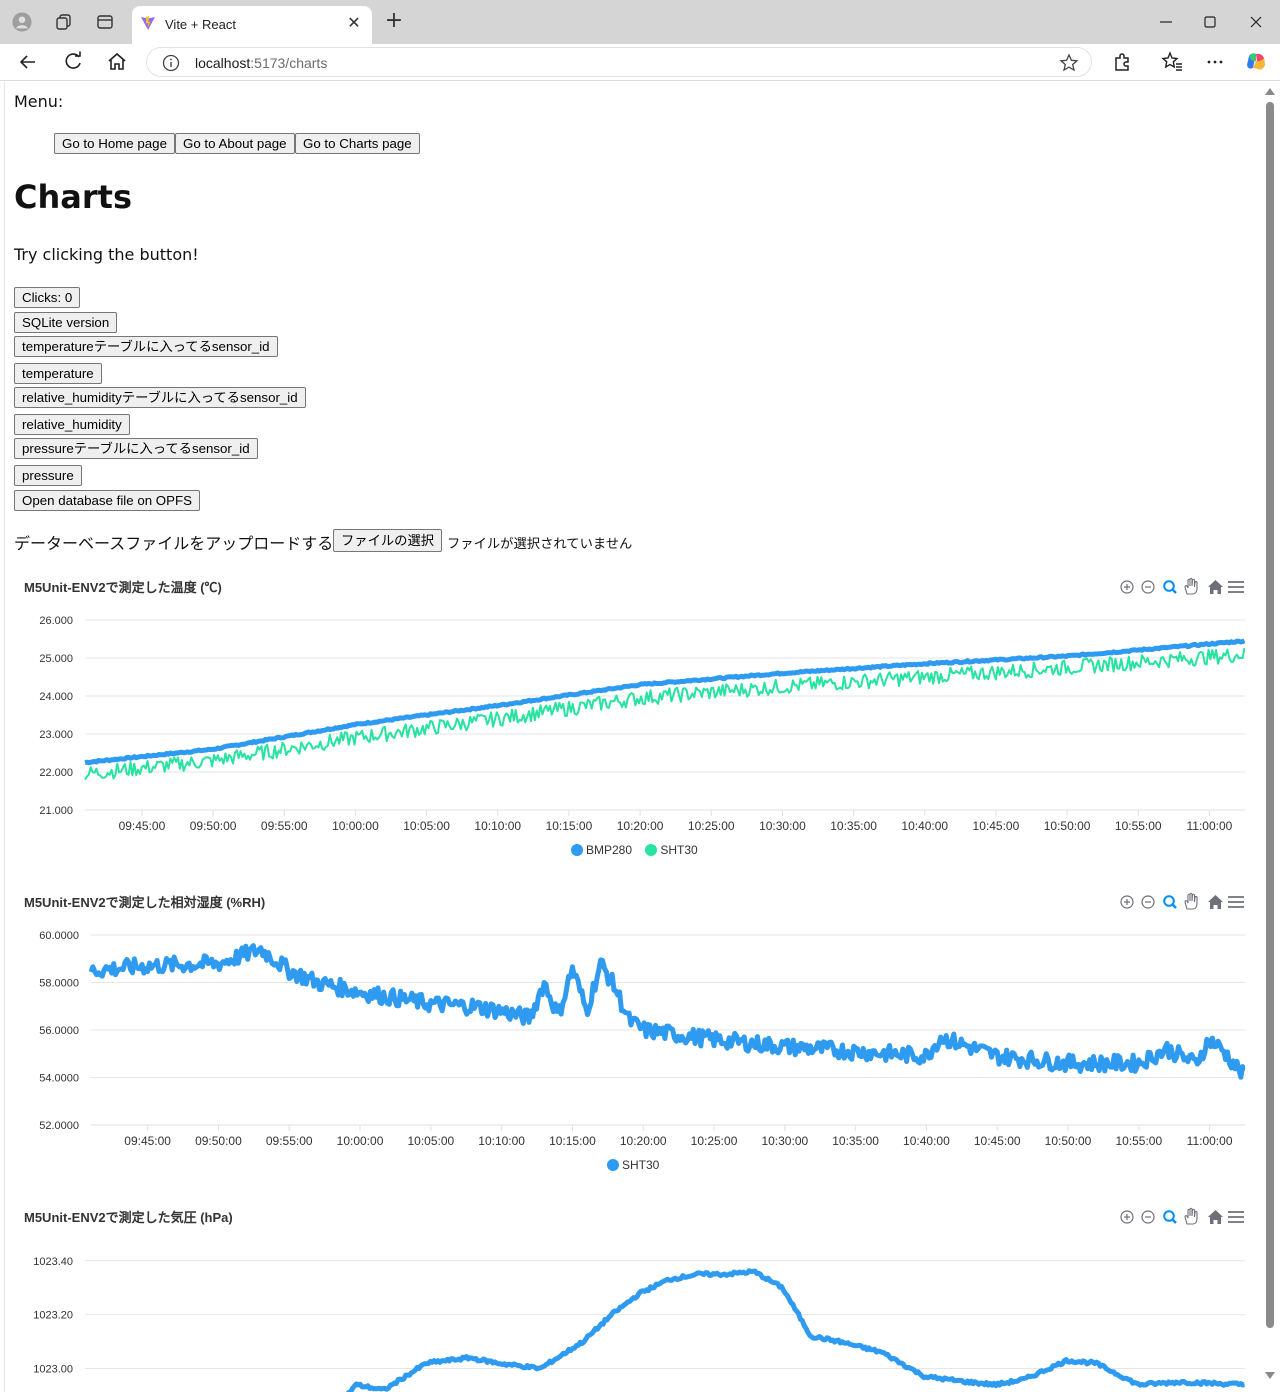 The image size is (1280, 1392). What do you see at coordinates (639, 850) in the screenshot?
I see `chart-legend: BMP280 SHT30` at bounding box center [639, 850].